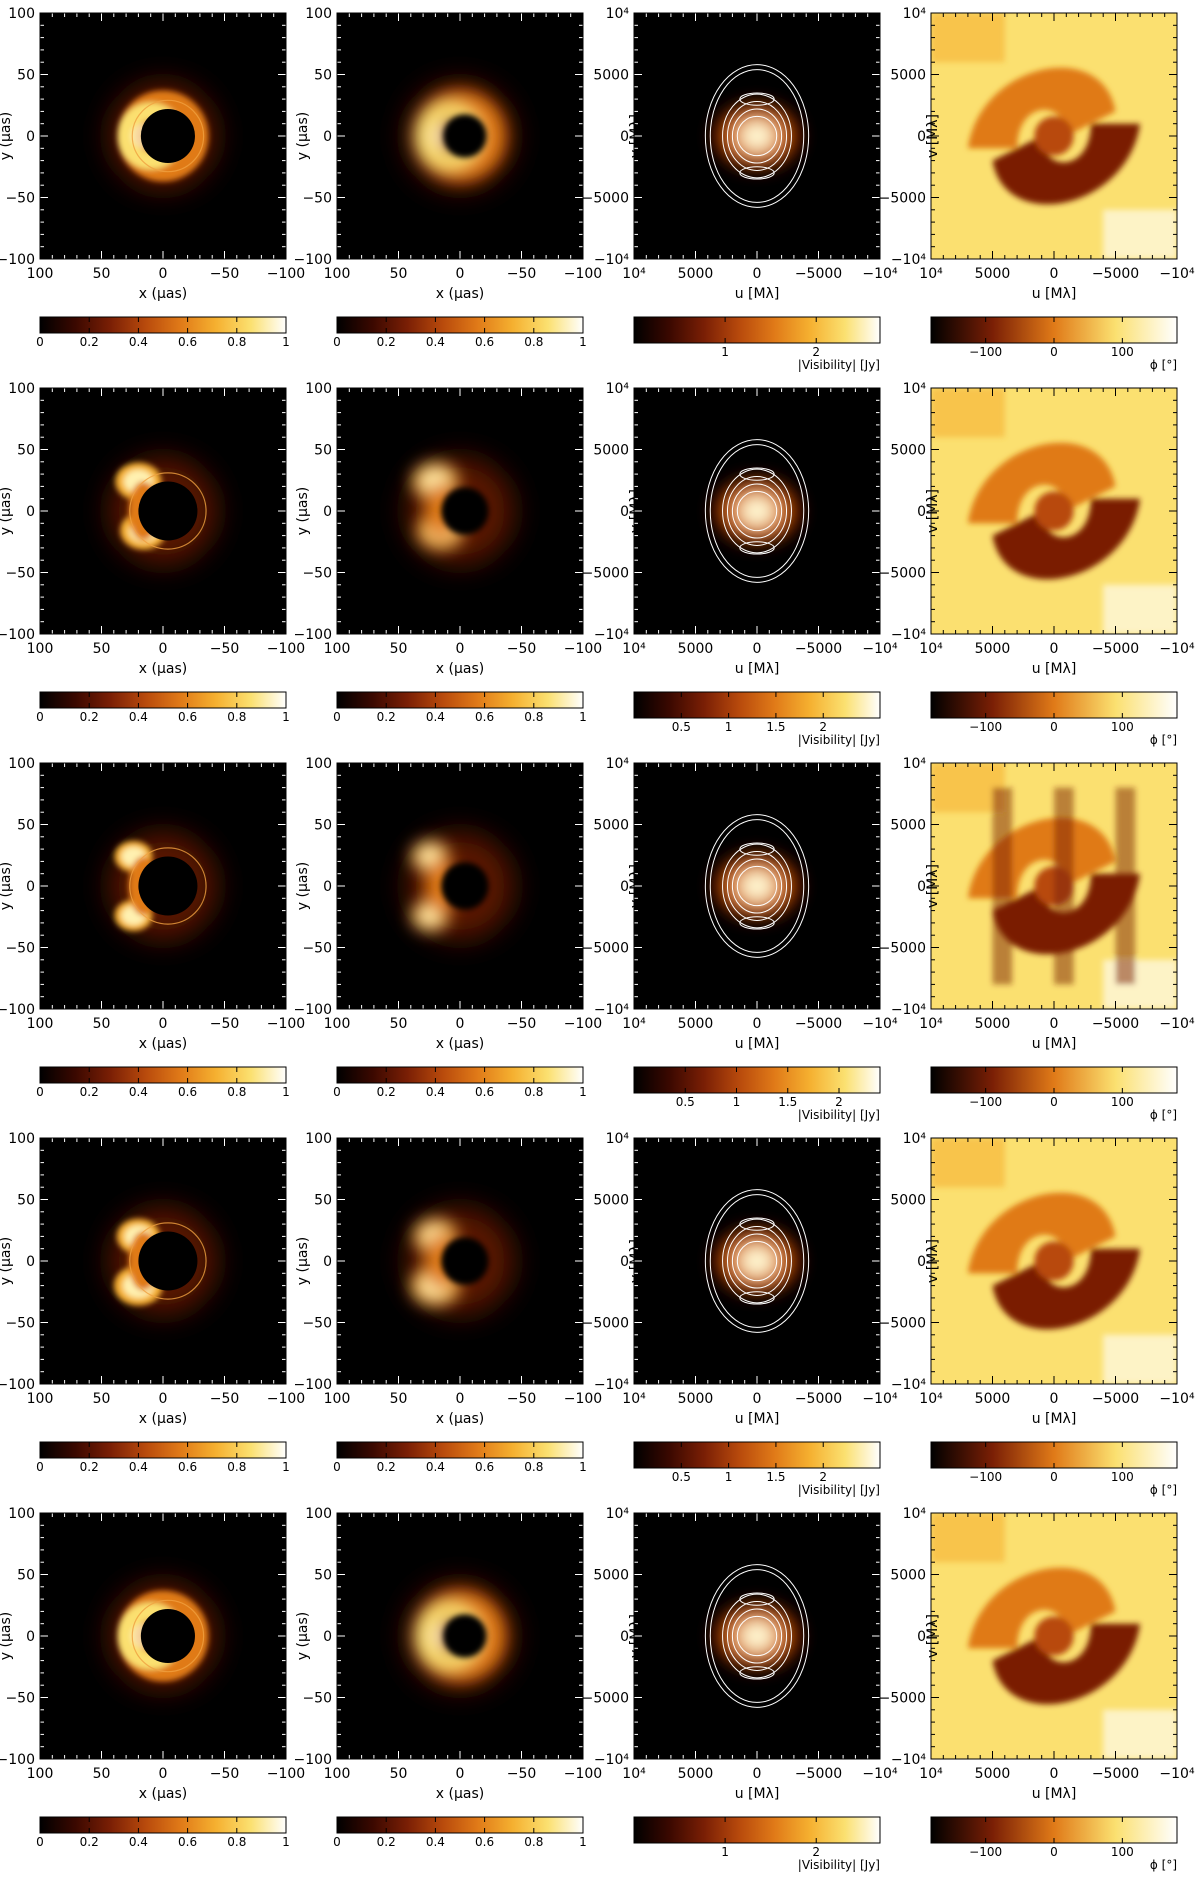  I want to click on colorbar, so click(460, 700).